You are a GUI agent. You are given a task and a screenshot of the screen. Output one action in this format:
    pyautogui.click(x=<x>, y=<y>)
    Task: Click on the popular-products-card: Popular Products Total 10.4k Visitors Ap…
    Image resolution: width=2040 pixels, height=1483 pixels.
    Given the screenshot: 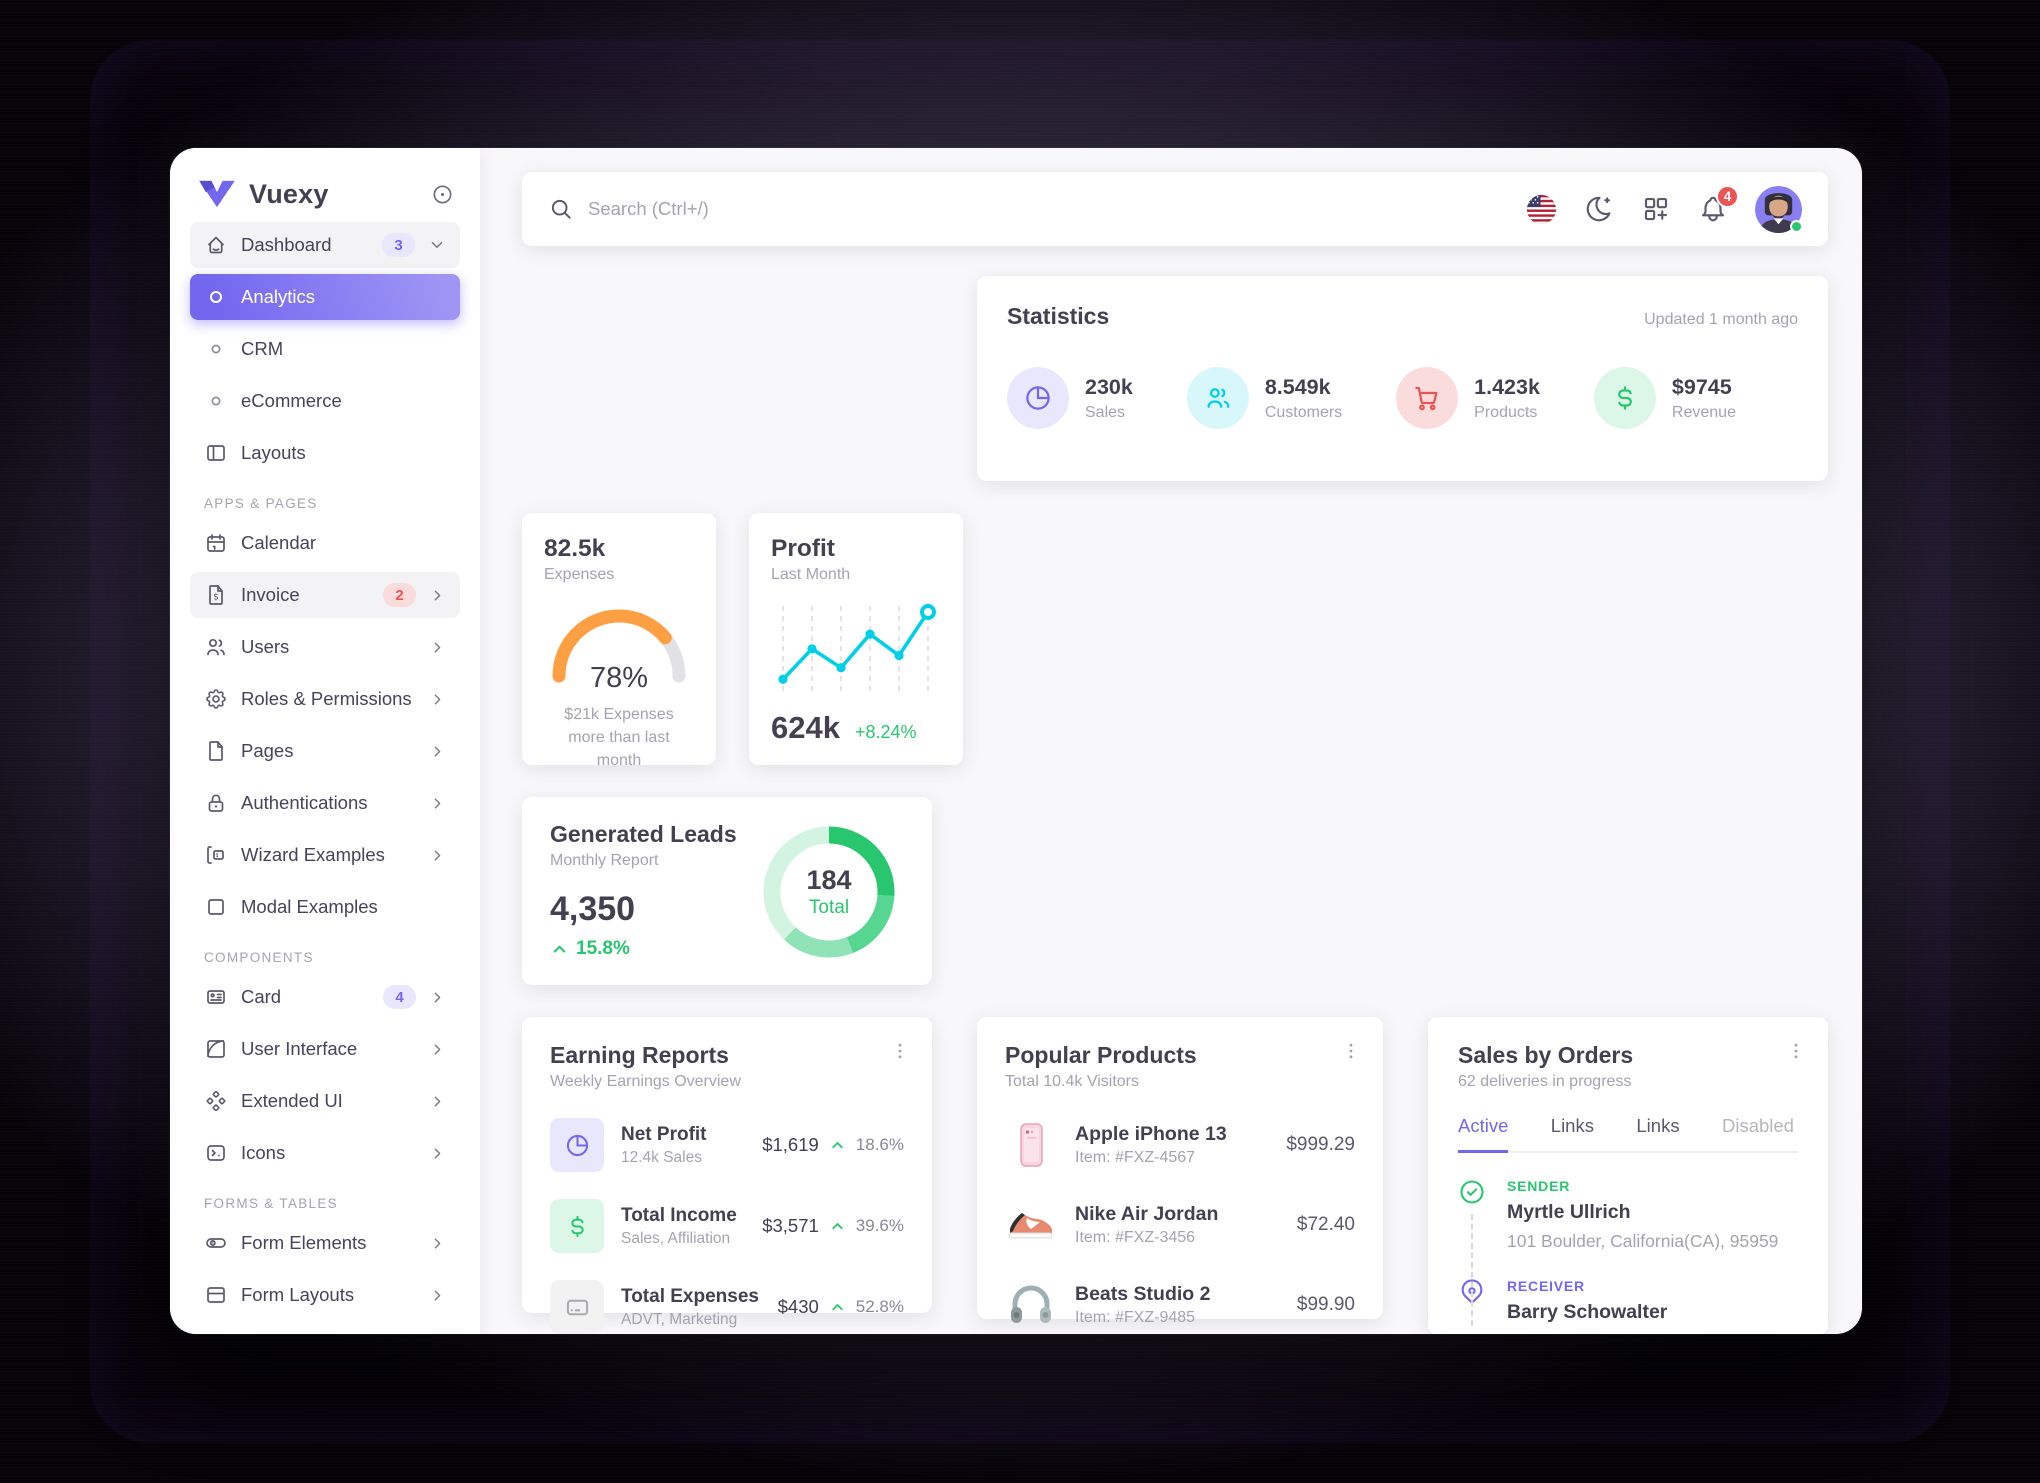 What is the action you would take?
    pyautogui.click(x=1180, y=1171)
    